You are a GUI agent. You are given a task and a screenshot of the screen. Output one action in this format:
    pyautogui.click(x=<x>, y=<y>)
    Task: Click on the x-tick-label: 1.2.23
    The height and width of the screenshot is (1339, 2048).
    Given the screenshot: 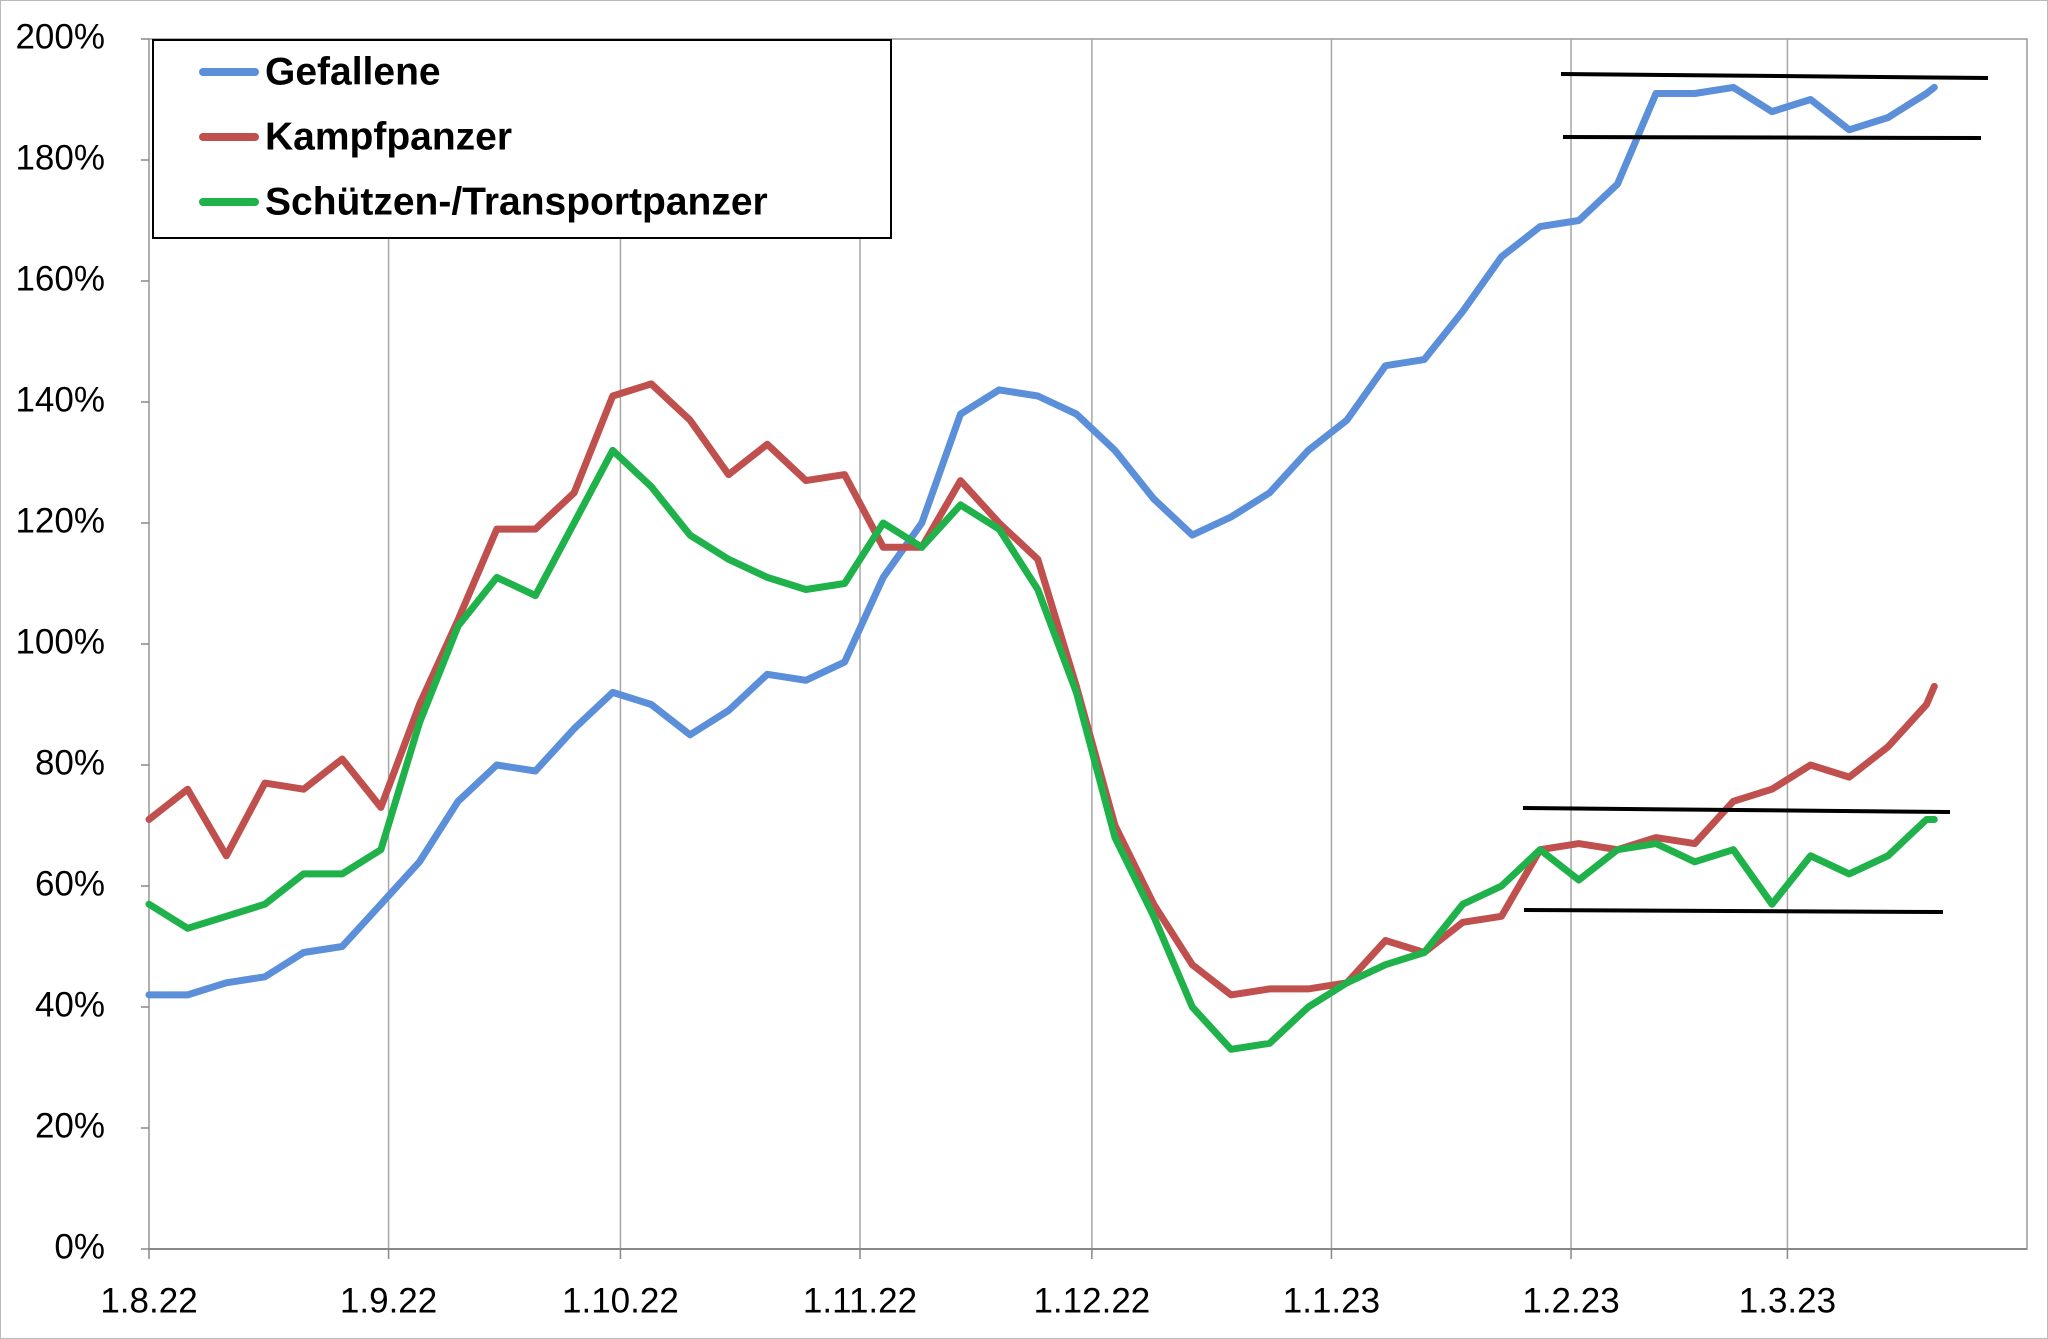 What is the action you would take?
    pyautogui.click(x=1570, y=1300)
    